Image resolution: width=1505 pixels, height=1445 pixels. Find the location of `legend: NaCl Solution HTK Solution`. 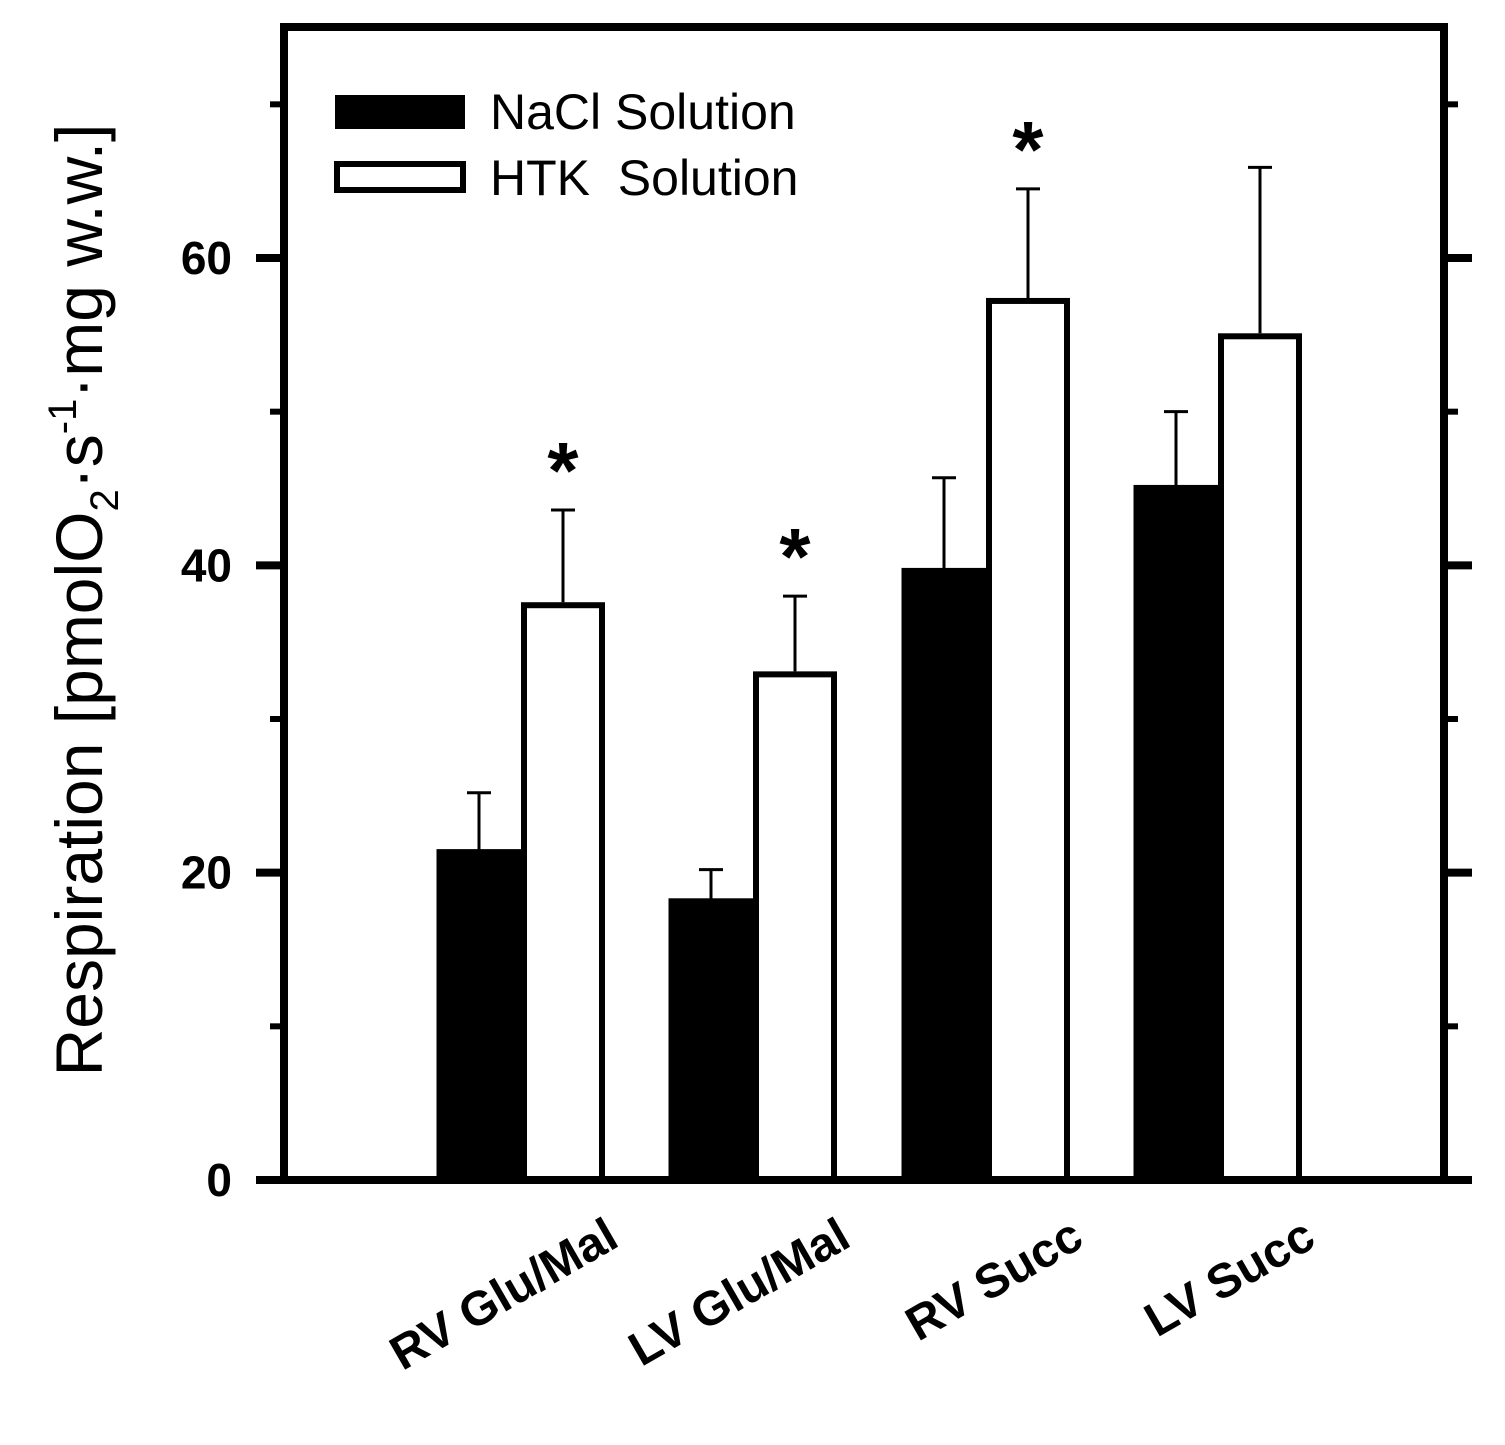

legend: NaCl Solution HTK Solution is located at coordinates (566, 145).